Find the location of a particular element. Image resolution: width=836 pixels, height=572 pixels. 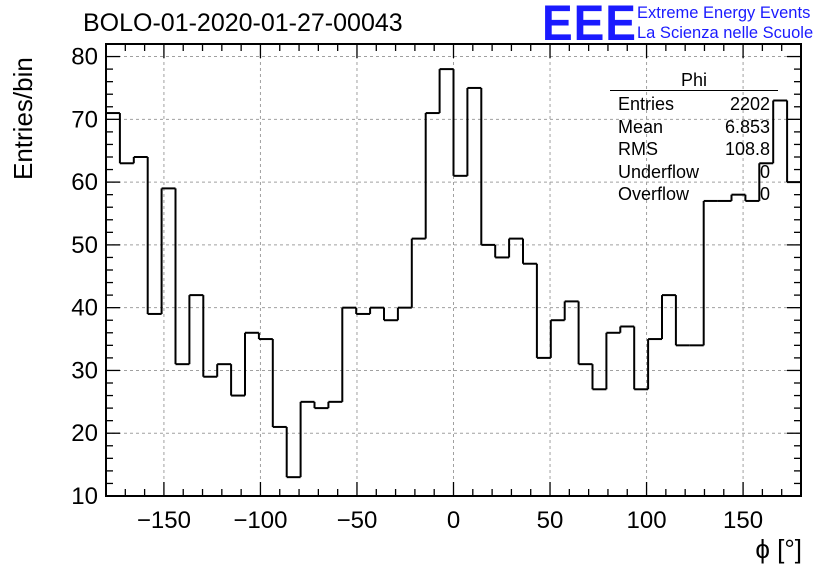

stats-value: 2202 is located at coordinates (749, 104).